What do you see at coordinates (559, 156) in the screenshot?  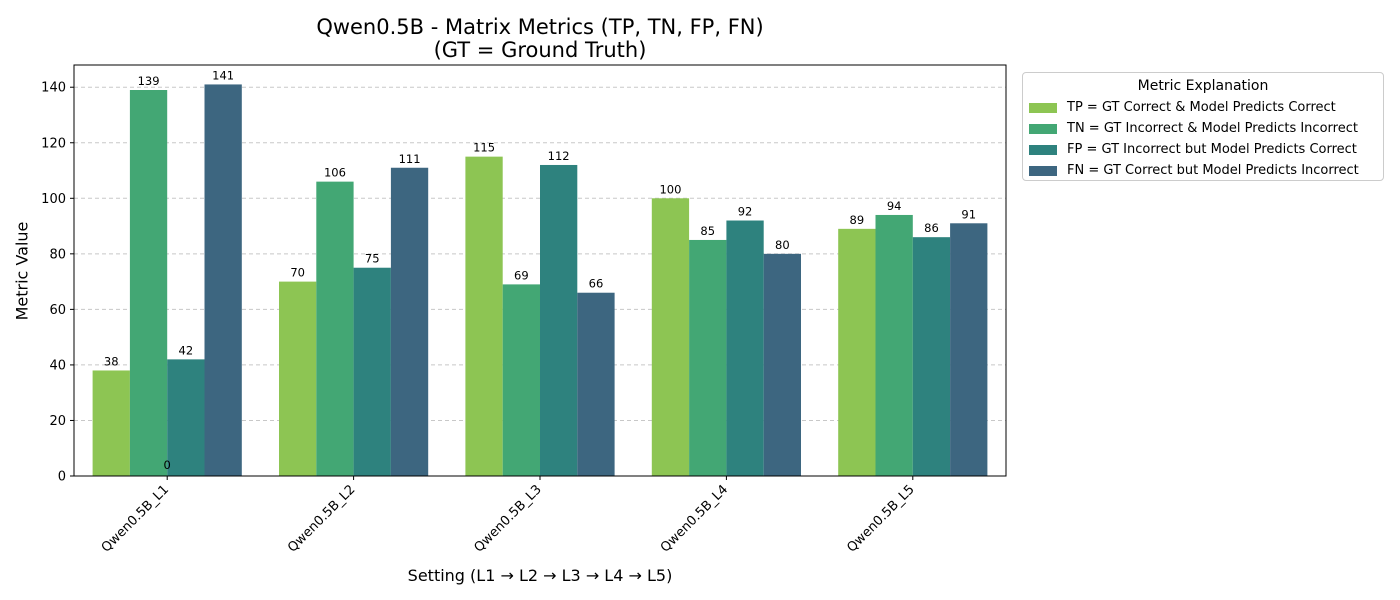 I see `data-label: 112` at bounding box center [559, 156].